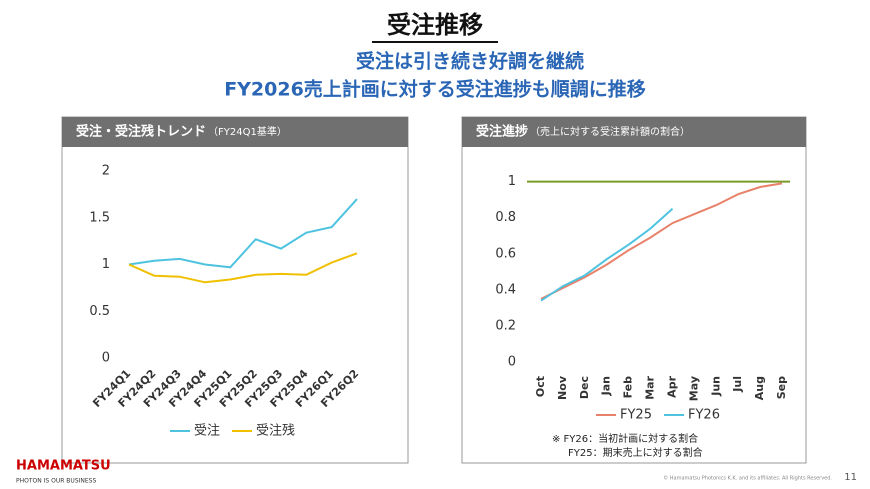 The width and height of the screenshot is (870, 489). Describe the element at coordinates (715, 386) in the screenshot. I see `x-tick-label: Jun` at that location.